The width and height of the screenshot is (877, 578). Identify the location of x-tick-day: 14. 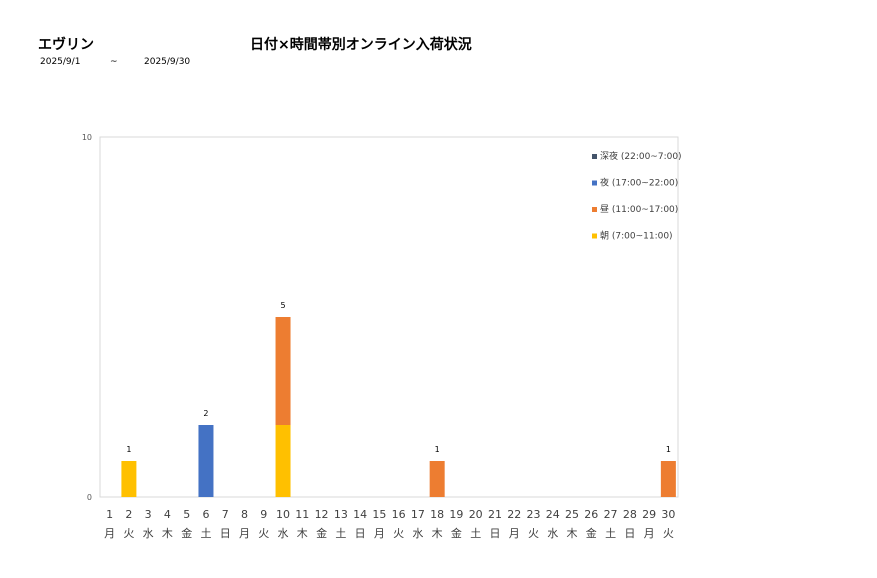
(360, 514).